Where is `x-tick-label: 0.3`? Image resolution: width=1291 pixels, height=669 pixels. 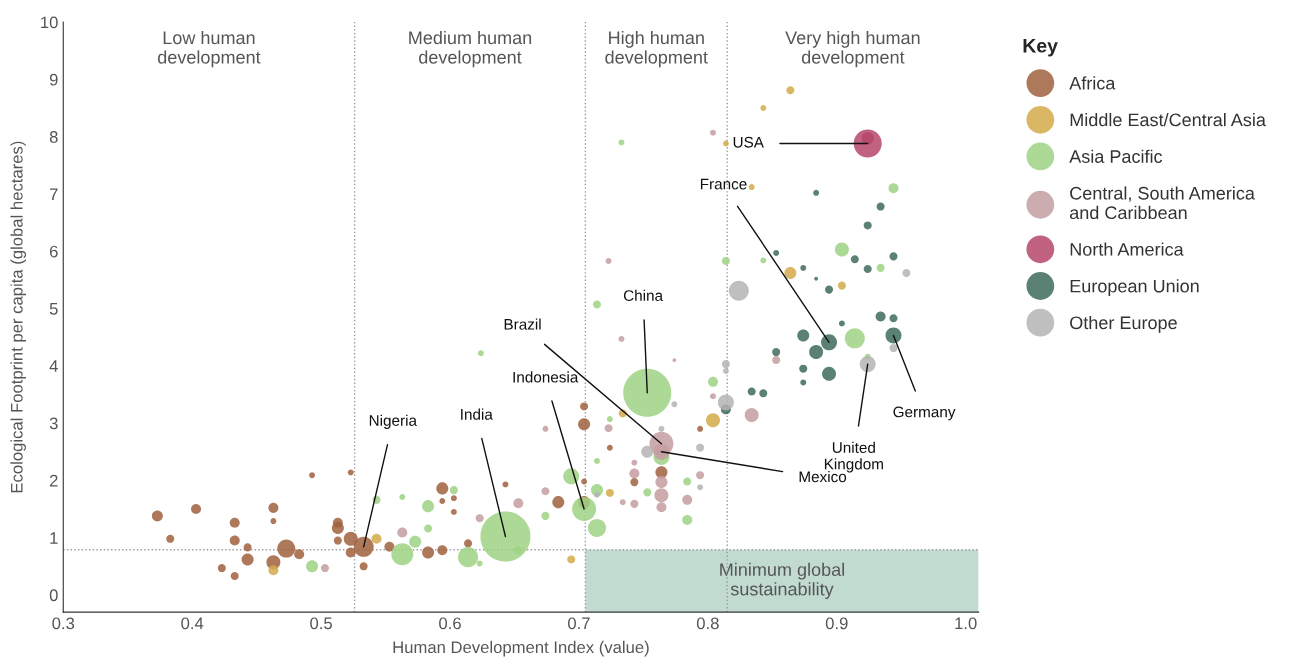 x-tick-label: 0.3 is located at coordinates (63, 623).